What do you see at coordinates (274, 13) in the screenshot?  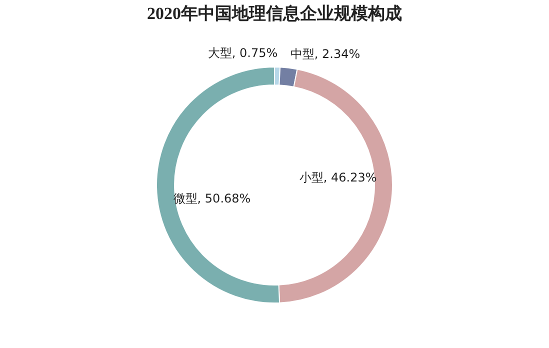 I see `chart-title: 2020年中国地理信息企业规模构成` at bounding box center [274, 13].